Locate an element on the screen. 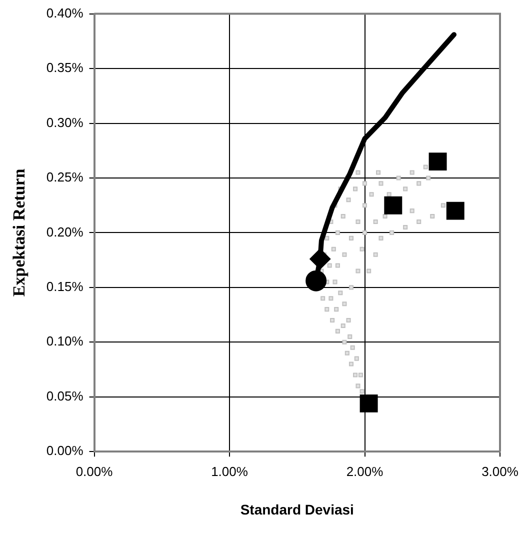 The width and height of the screenshot is (530, 533). x-axis-title: Standard Deviasi is located at coordinates (297, 509).